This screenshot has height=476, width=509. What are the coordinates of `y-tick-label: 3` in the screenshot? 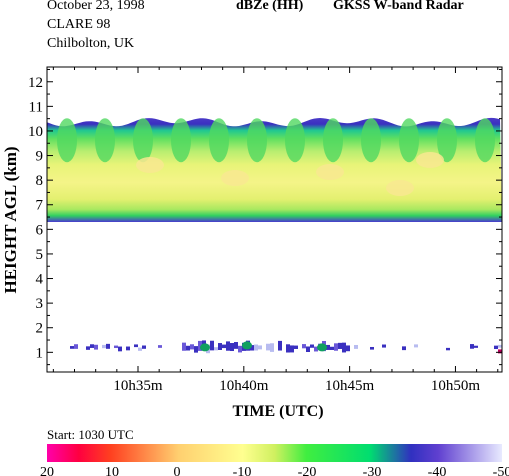 It's located at (40, 304).